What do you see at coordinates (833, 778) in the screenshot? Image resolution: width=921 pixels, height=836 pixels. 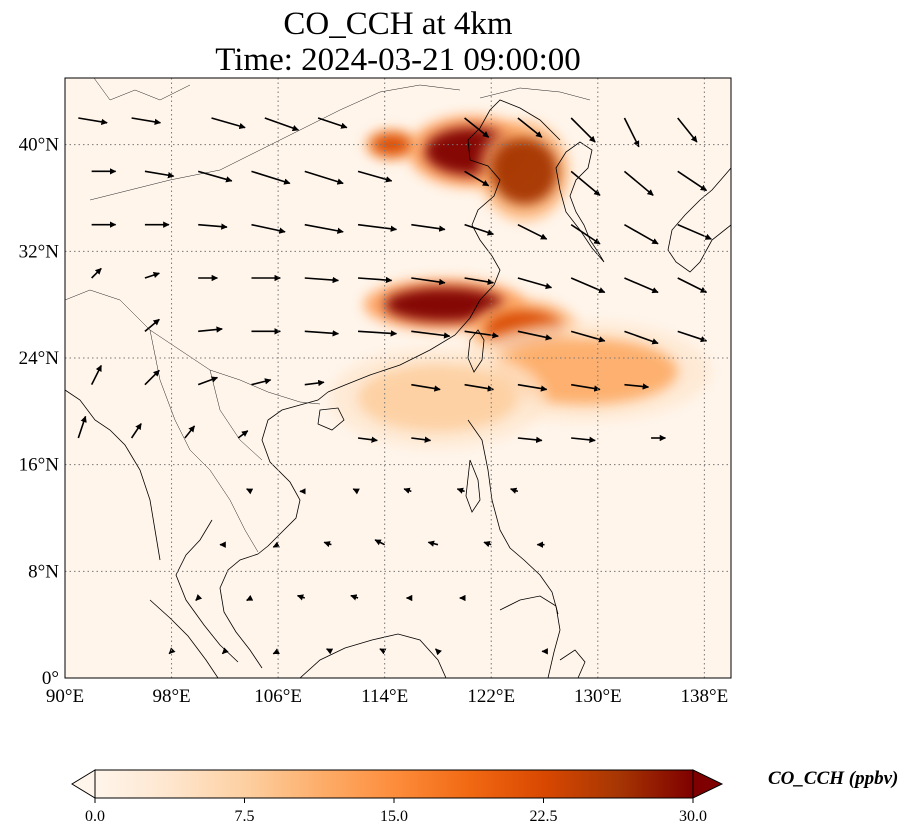 I see `colorbar-label: CO_CCH (ppbv)` at bounding box center [833, 778].